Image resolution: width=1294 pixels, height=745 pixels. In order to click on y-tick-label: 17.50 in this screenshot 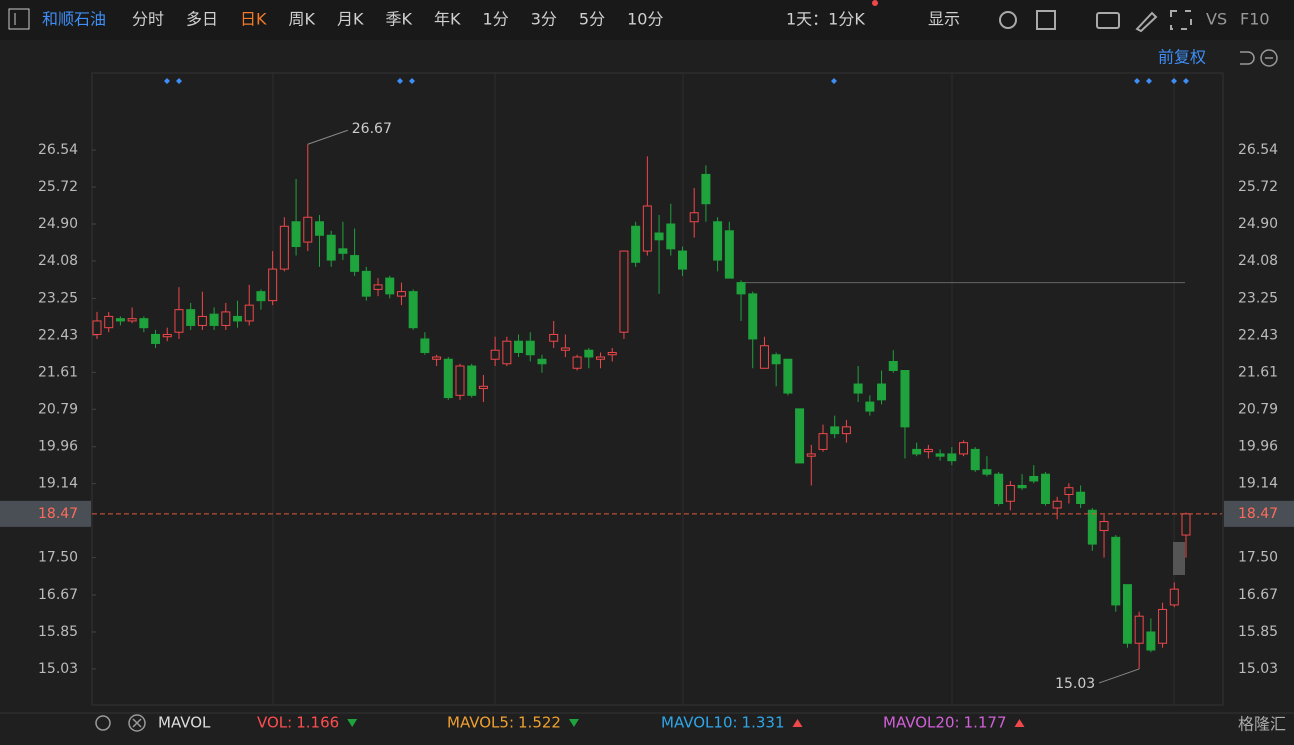, I will do `click(58, 558)`.